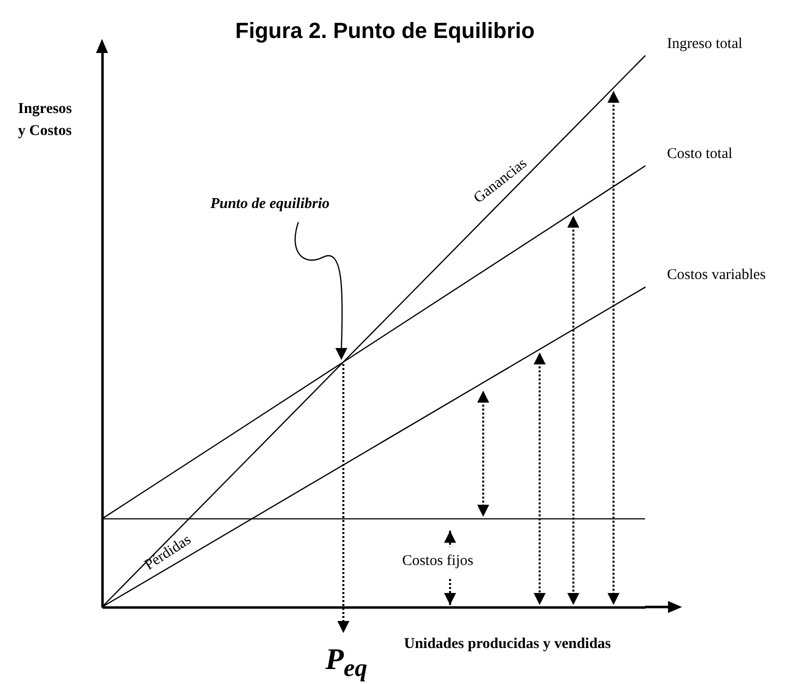 This screenshot has height=684, width=810. I want to click on series-label: Costo total, so click(699, 155).